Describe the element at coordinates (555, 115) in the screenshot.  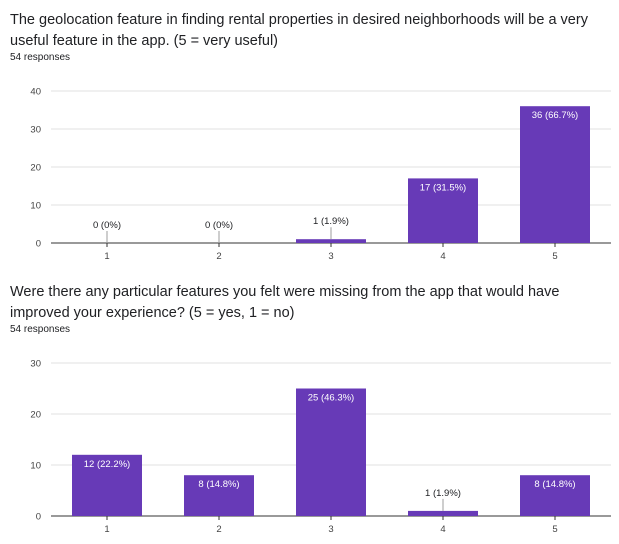
I see `data-label: 36 (66.7%)` at that location.